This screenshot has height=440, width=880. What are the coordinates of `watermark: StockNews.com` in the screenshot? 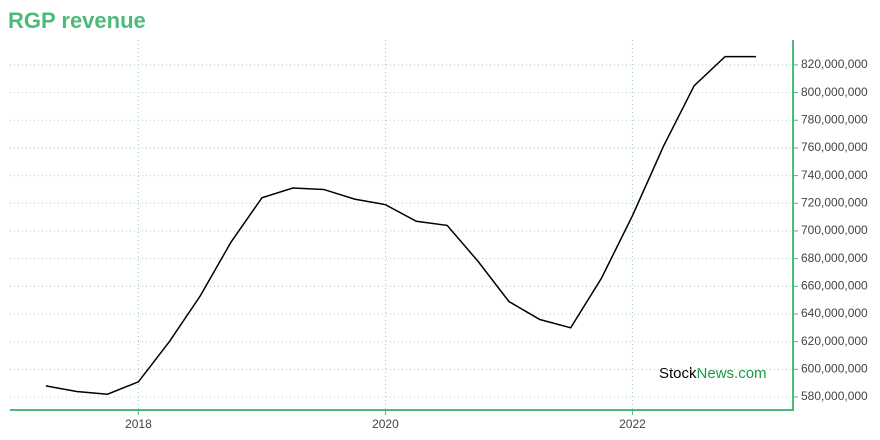 It's located at (713, 373).